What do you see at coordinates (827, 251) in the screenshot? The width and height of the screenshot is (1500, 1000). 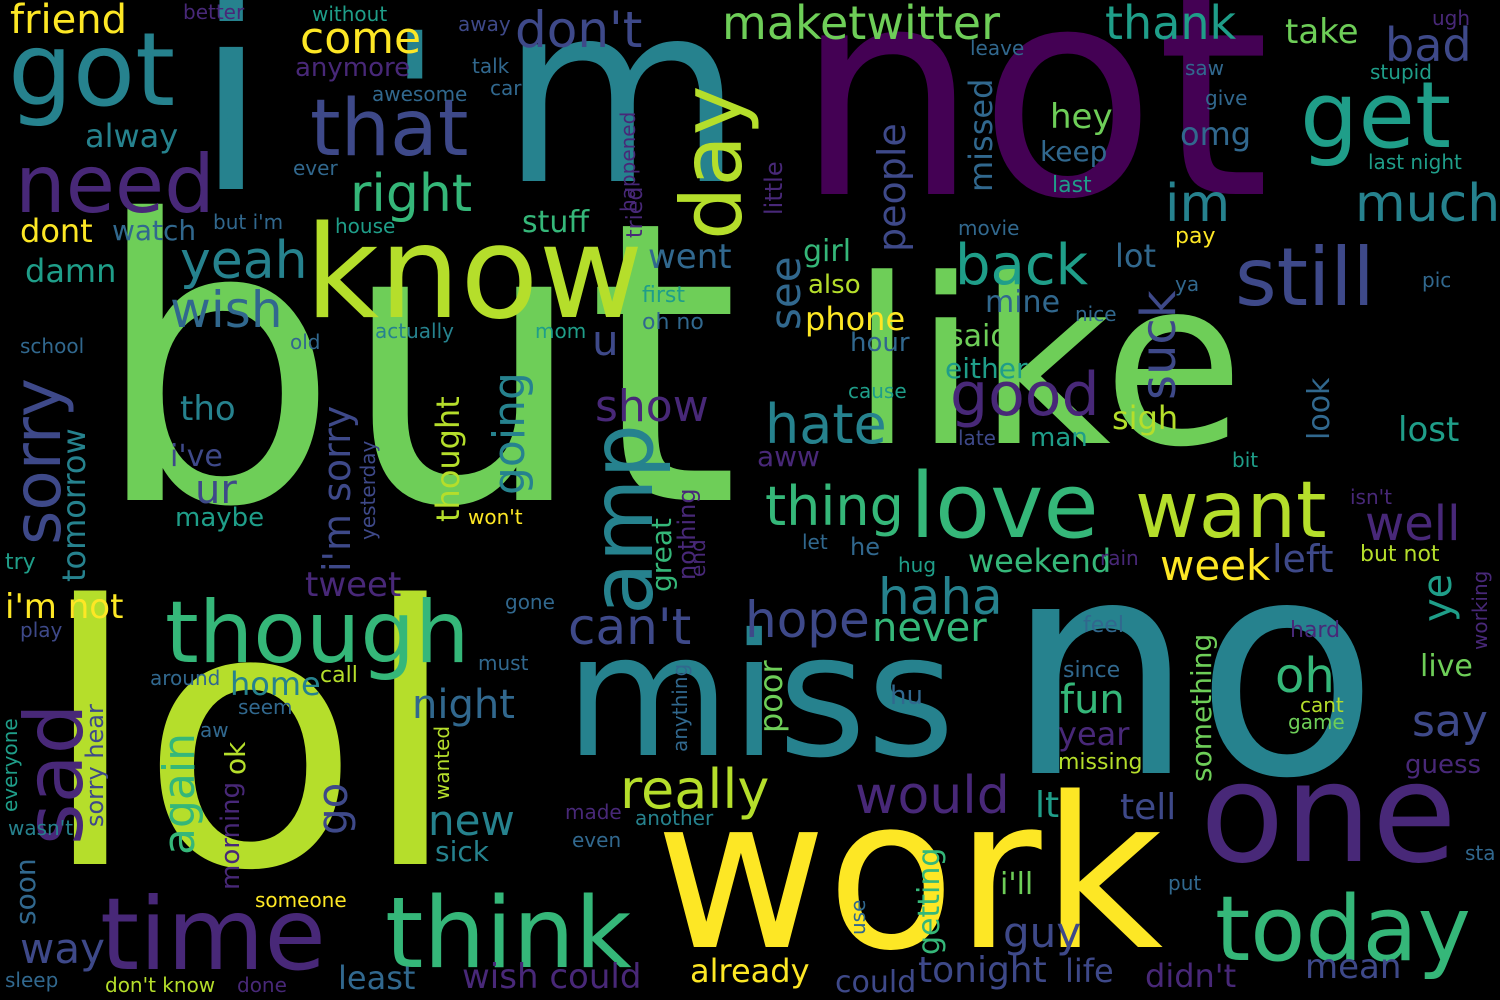 I see `word-girl: girl` at bounding box center [827, 251].